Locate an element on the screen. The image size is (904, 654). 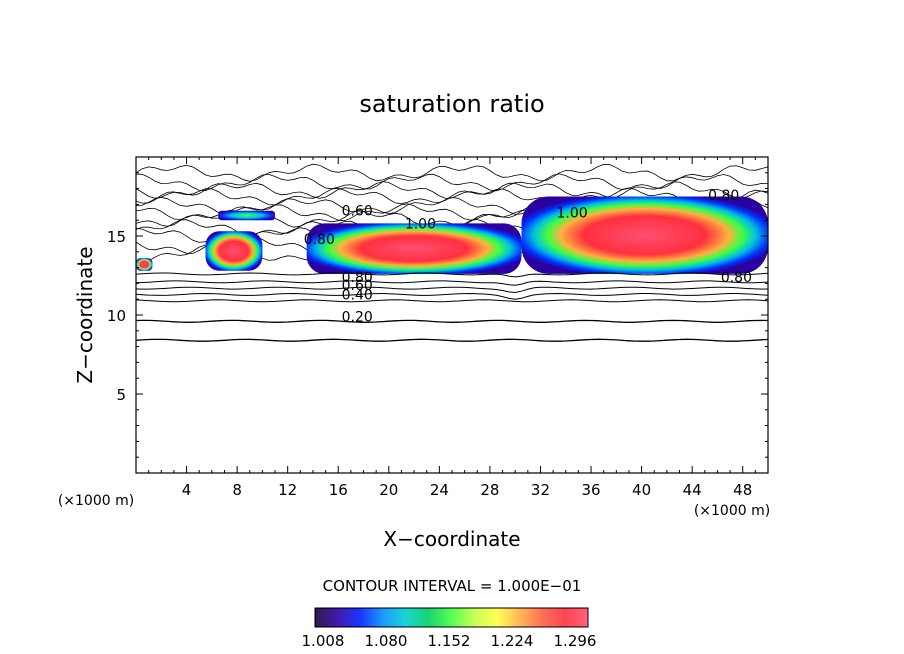
colorbar-hatching is located at coordinates (452, 617).